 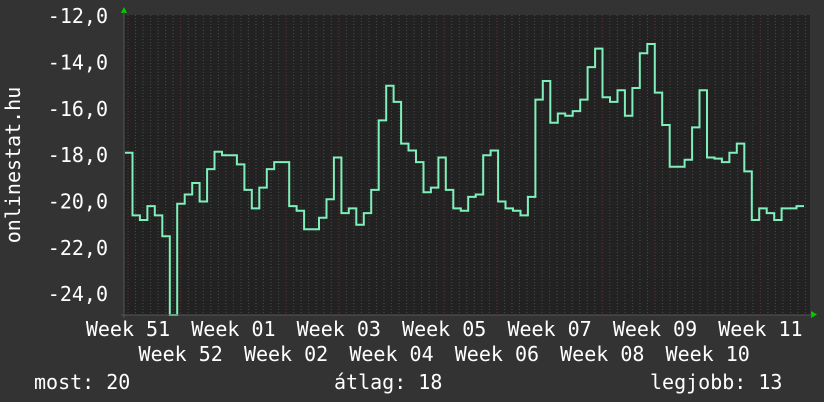 I want to click on x-tick-label: Week 08, so click(x=602, y=354).